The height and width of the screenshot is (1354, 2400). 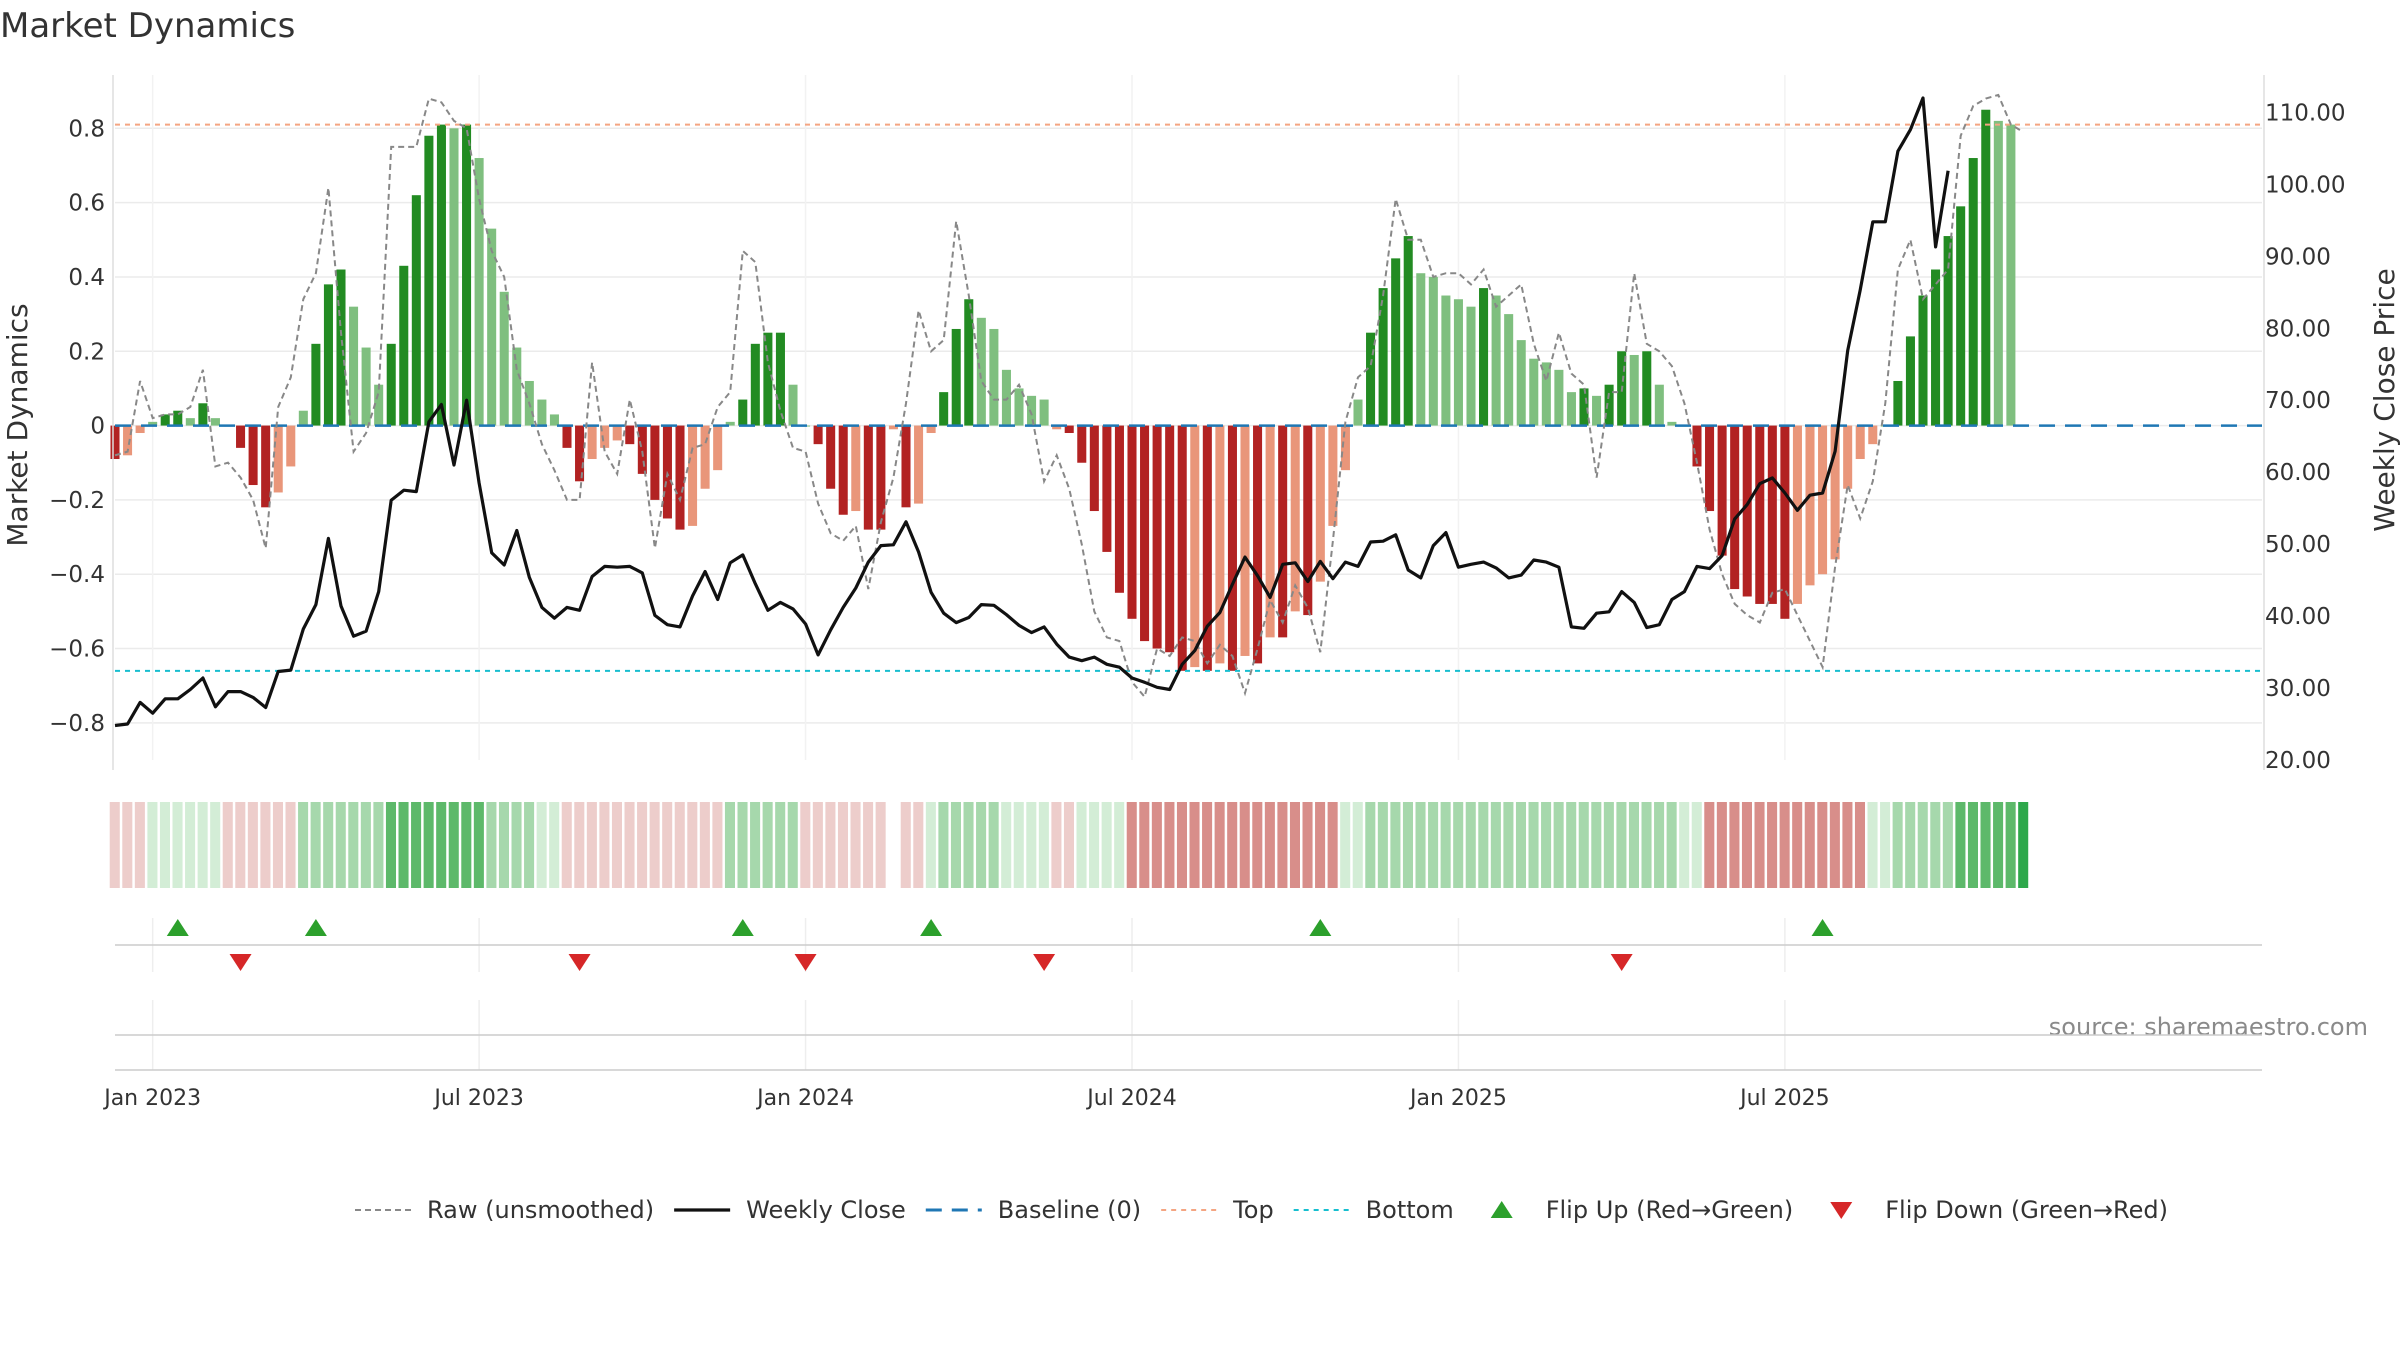 What do you see at coordinates (86, 352) in the screenshot?
I see `y-tick-left: 0.2` at bounding box center [86, 352].